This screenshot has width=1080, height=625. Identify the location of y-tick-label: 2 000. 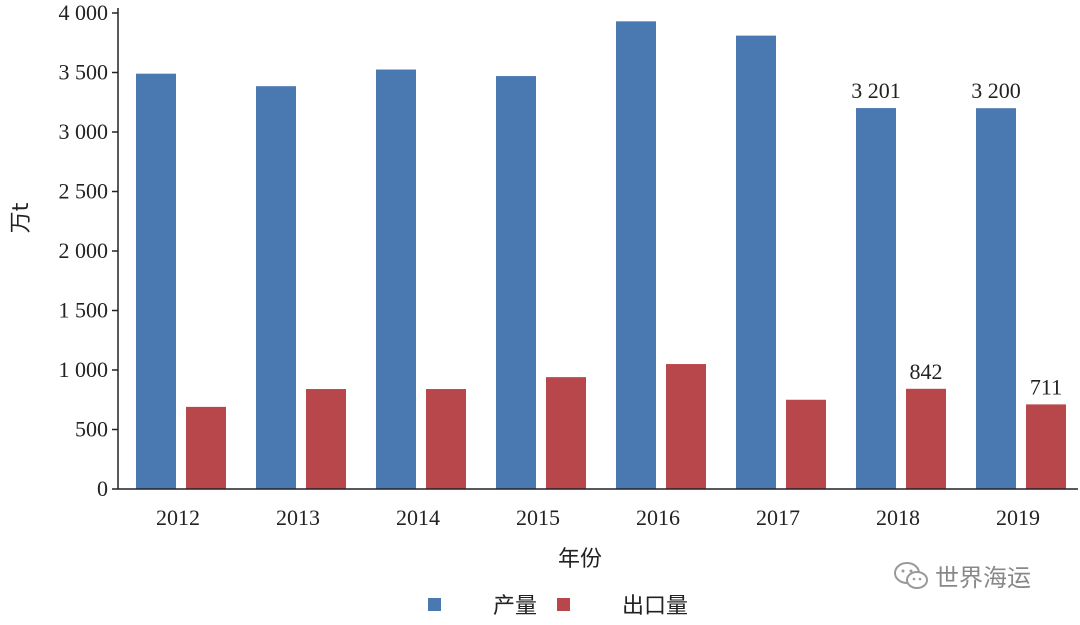
(84, 250).